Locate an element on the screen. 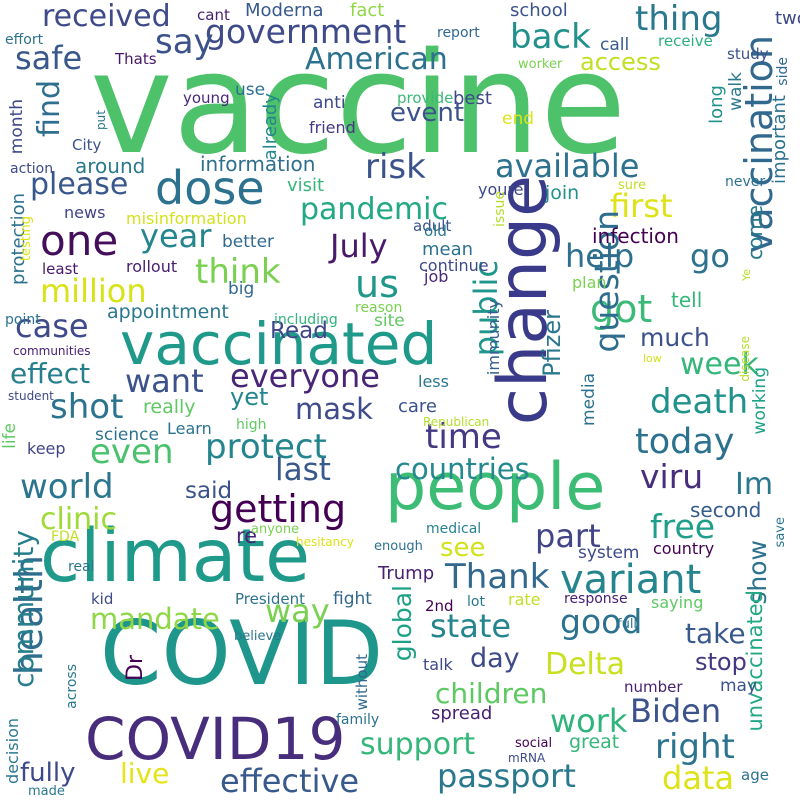 The height and width of the screenshot is (800, 800). cloud-word: response is located at coordinates (596, 599).